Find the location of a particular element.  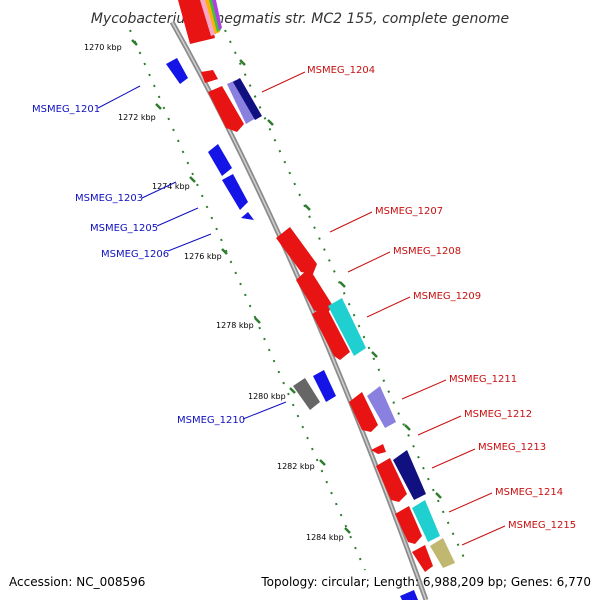

ruler-label: 1280 kbp is located at coordinates (267, 396).